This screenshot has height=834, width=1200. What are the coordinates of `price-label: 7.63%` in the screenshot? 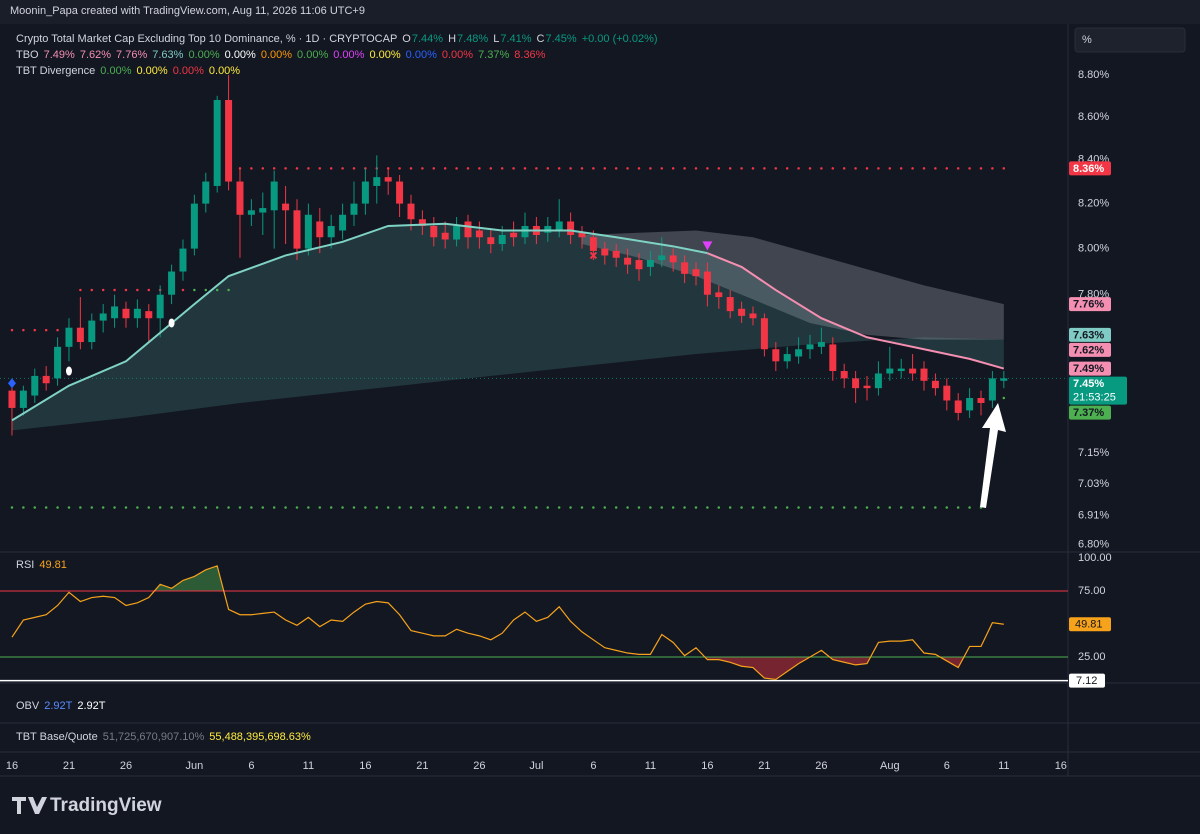 It's located at (1088, 335).